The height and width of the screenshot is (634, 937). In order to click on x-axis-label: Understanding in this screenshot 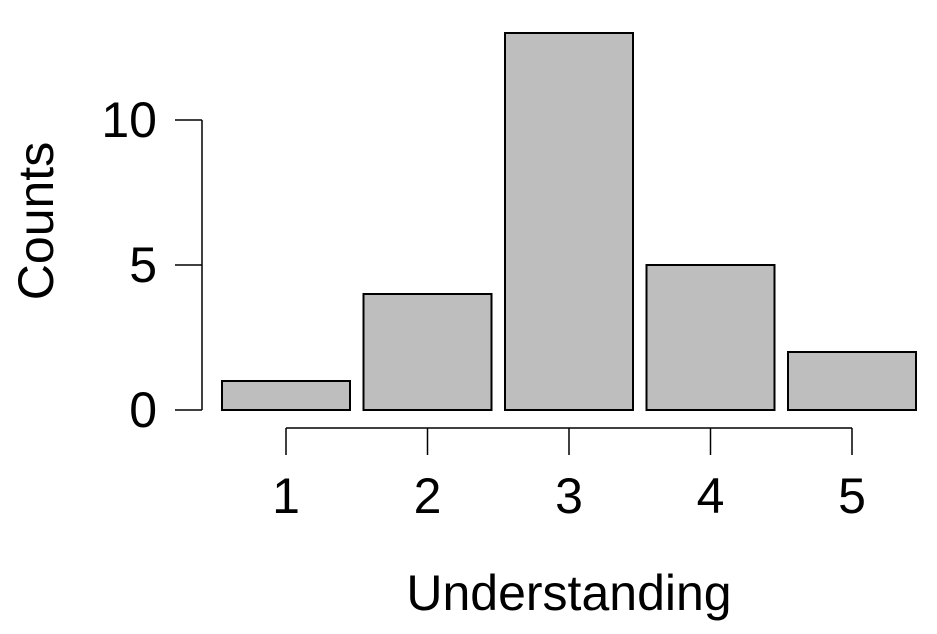, I will do `click(568, 593)`.